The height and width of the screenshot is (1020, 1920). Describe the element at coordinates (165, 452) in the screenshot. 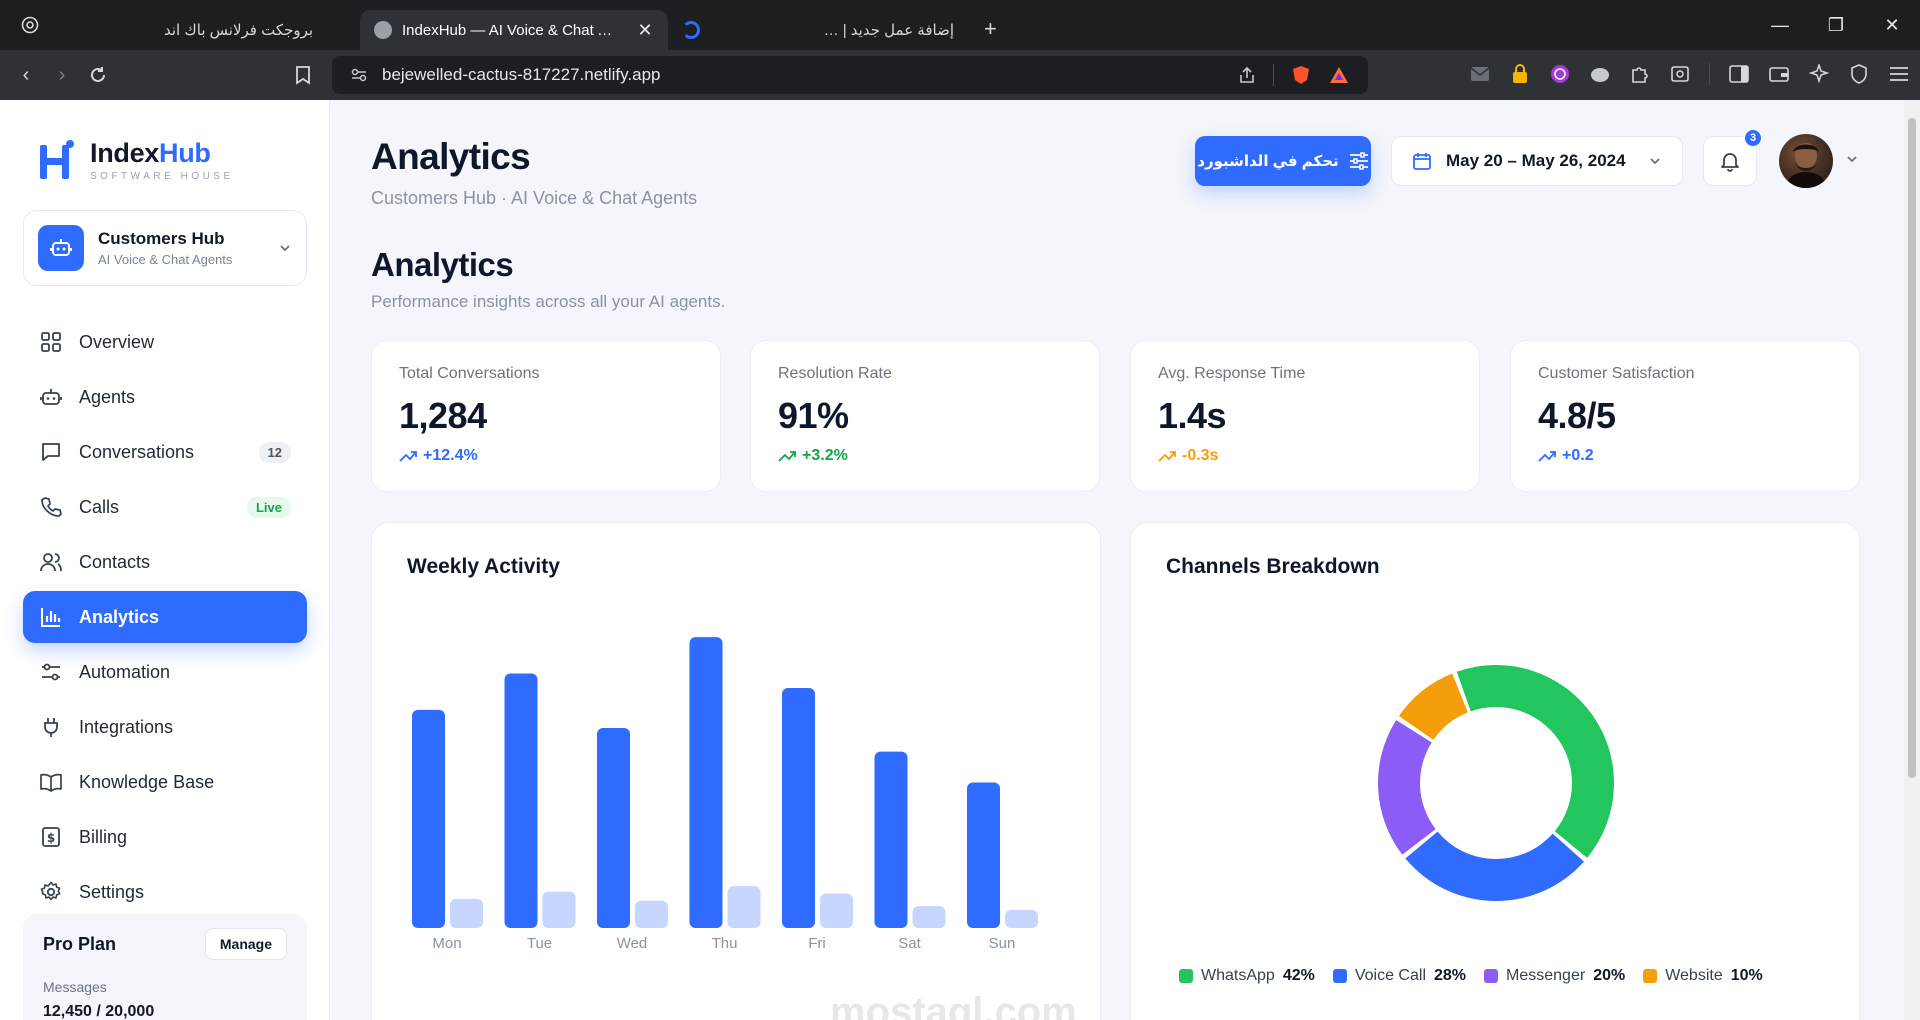

I see `sidebar-item-conversations: Conversations 12` at that location.